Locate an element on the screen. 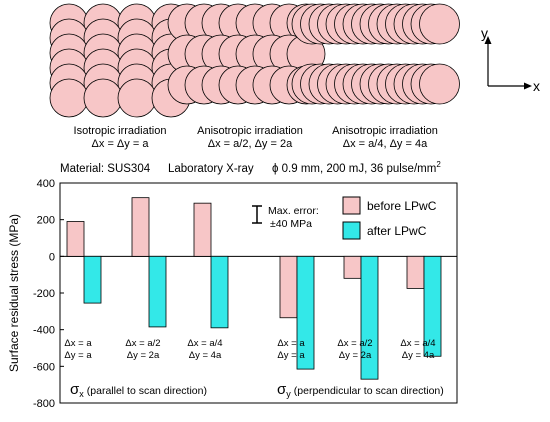 The image size is (550, 422). xy-axes-icon: y x is located at coordinates (510, 59).